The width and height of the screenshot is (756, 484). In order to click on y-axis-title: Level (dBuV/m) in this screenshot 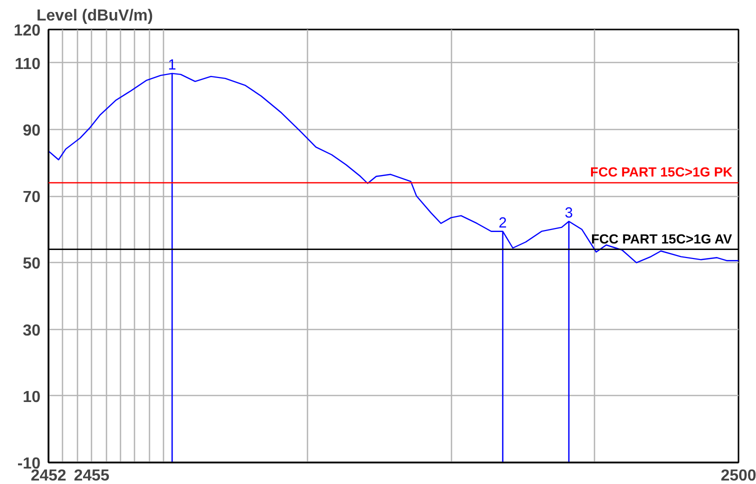, I will do `click(94, 16)`.